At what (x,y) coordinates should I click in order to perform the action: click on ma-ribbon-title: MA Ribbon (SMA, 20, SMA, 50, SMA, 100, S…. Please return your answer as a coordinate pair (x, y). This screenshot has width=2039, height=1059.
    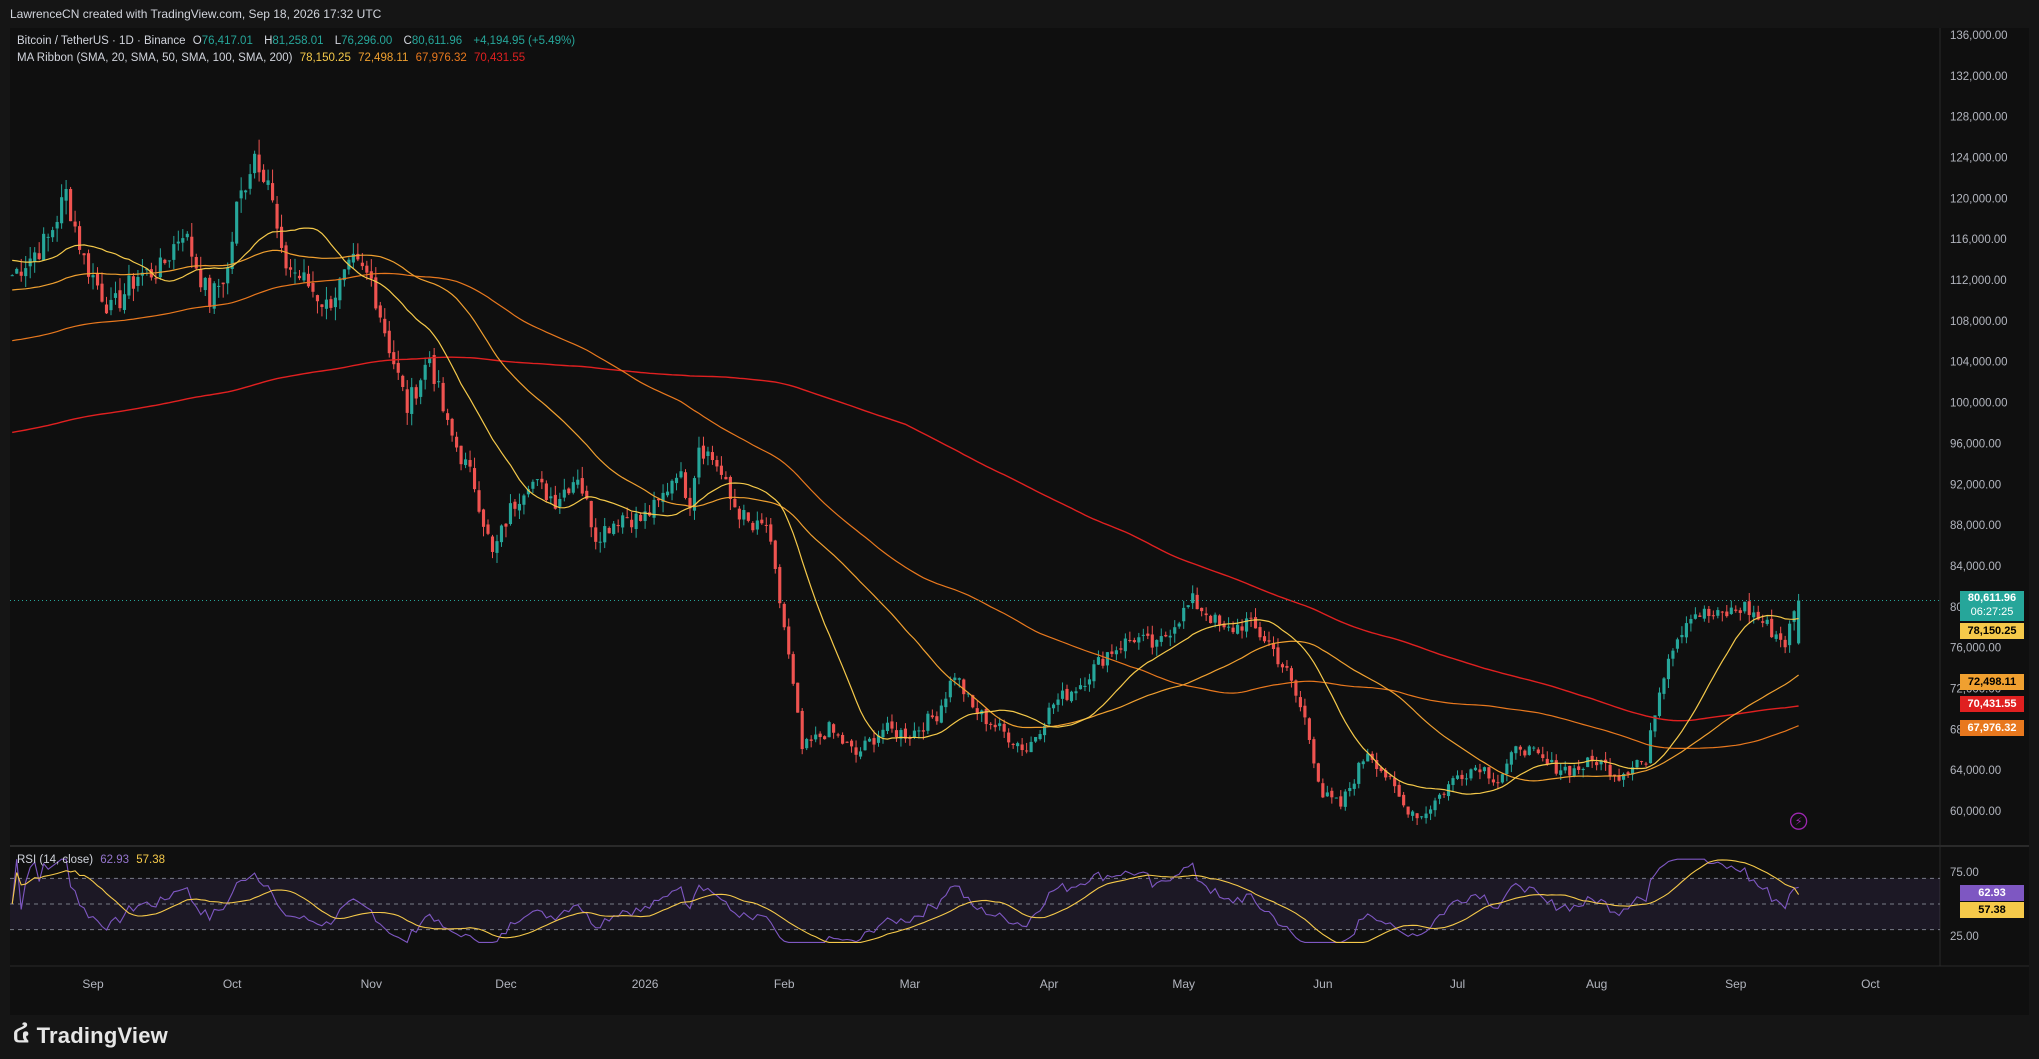
    Looking at the image, I should click on (155, 58).